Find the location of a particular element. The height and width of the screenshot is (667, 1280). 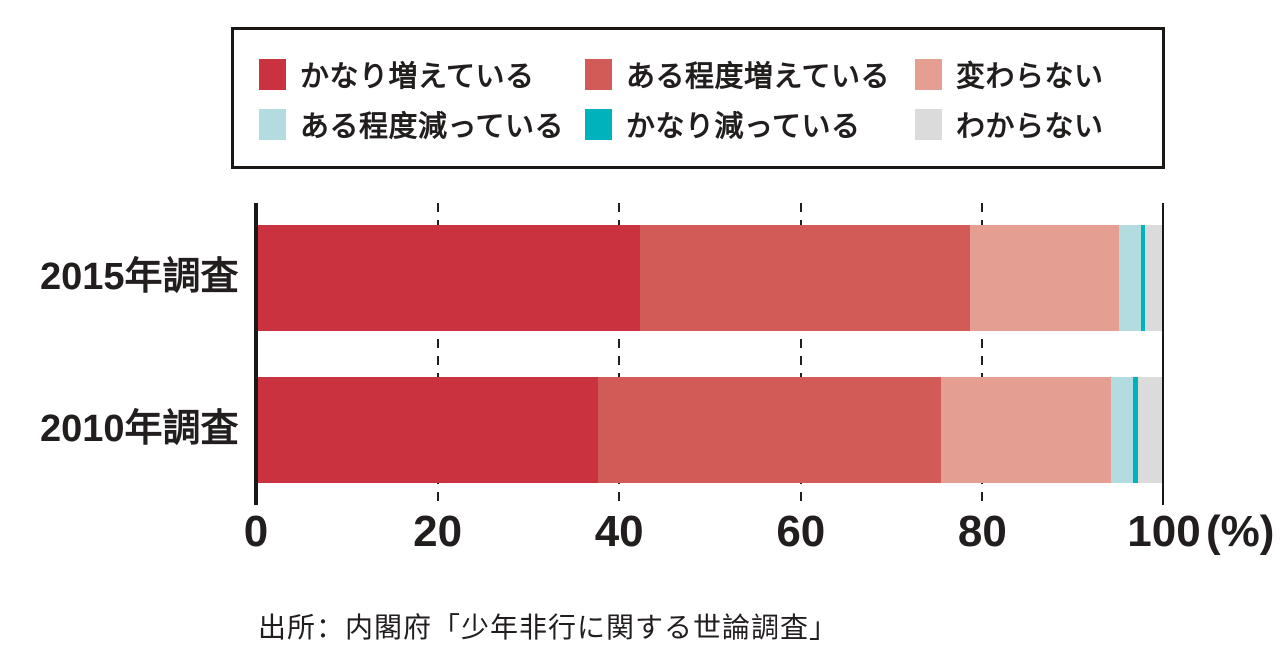

category-label: 2015年調査 is located at coordinates (139, 277).